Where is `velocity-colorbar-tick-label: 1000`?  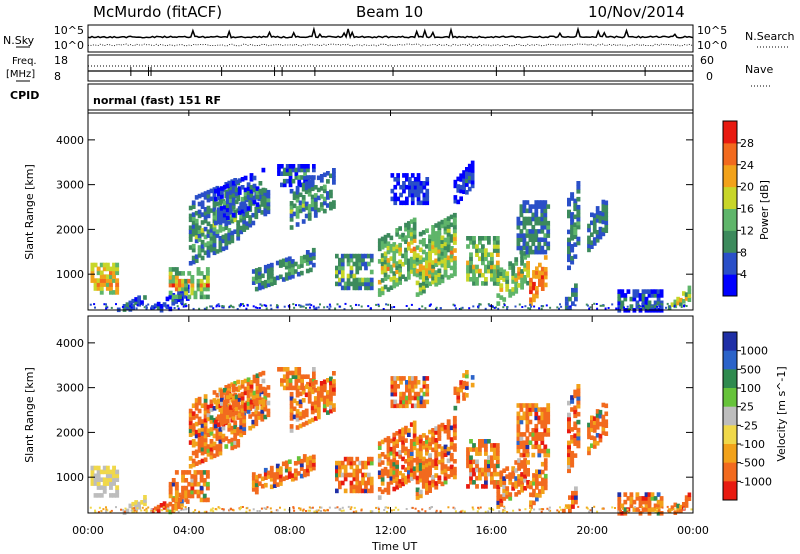
velocity-colorbar-tick-label: 1000 is located at coordinates (754, 351).